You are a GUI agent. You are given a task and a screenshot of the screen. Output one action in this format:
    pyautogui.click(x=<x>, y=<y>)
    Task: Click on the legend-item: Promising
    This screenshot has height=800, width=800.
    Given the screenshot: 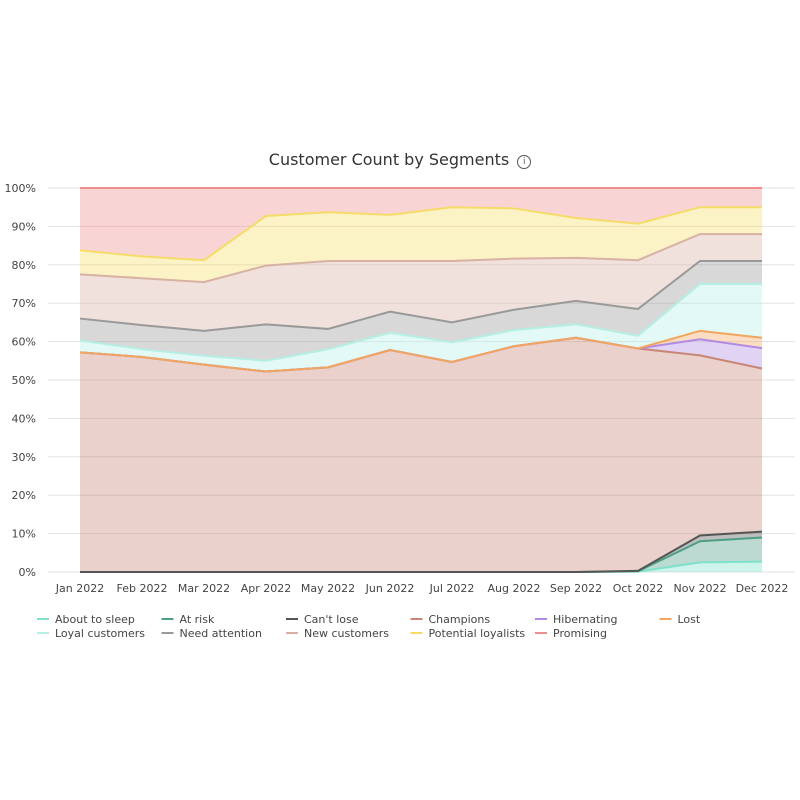 What is the action you would take?
    pyautogui.click(x=580, y=633)
    